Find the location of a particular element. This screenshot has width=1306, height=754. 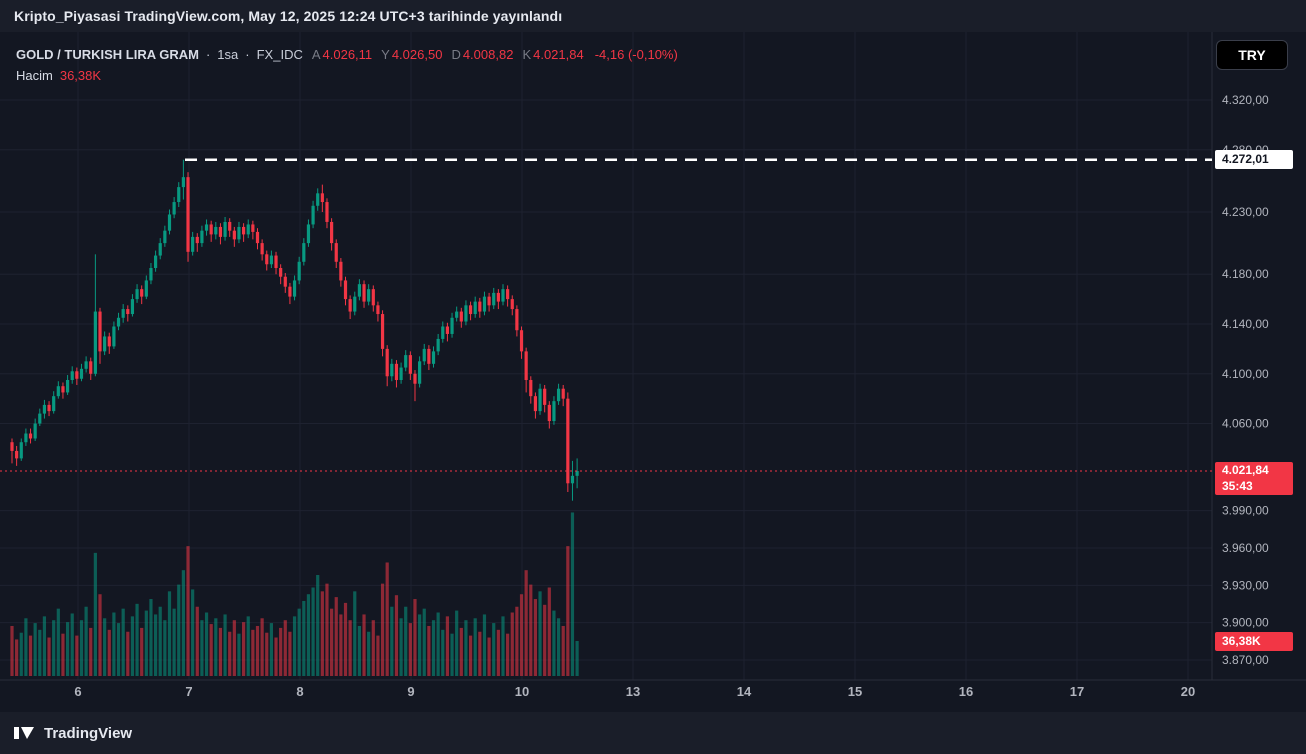

exchange-label: FX_IDC is located at coordinates (279, 54).